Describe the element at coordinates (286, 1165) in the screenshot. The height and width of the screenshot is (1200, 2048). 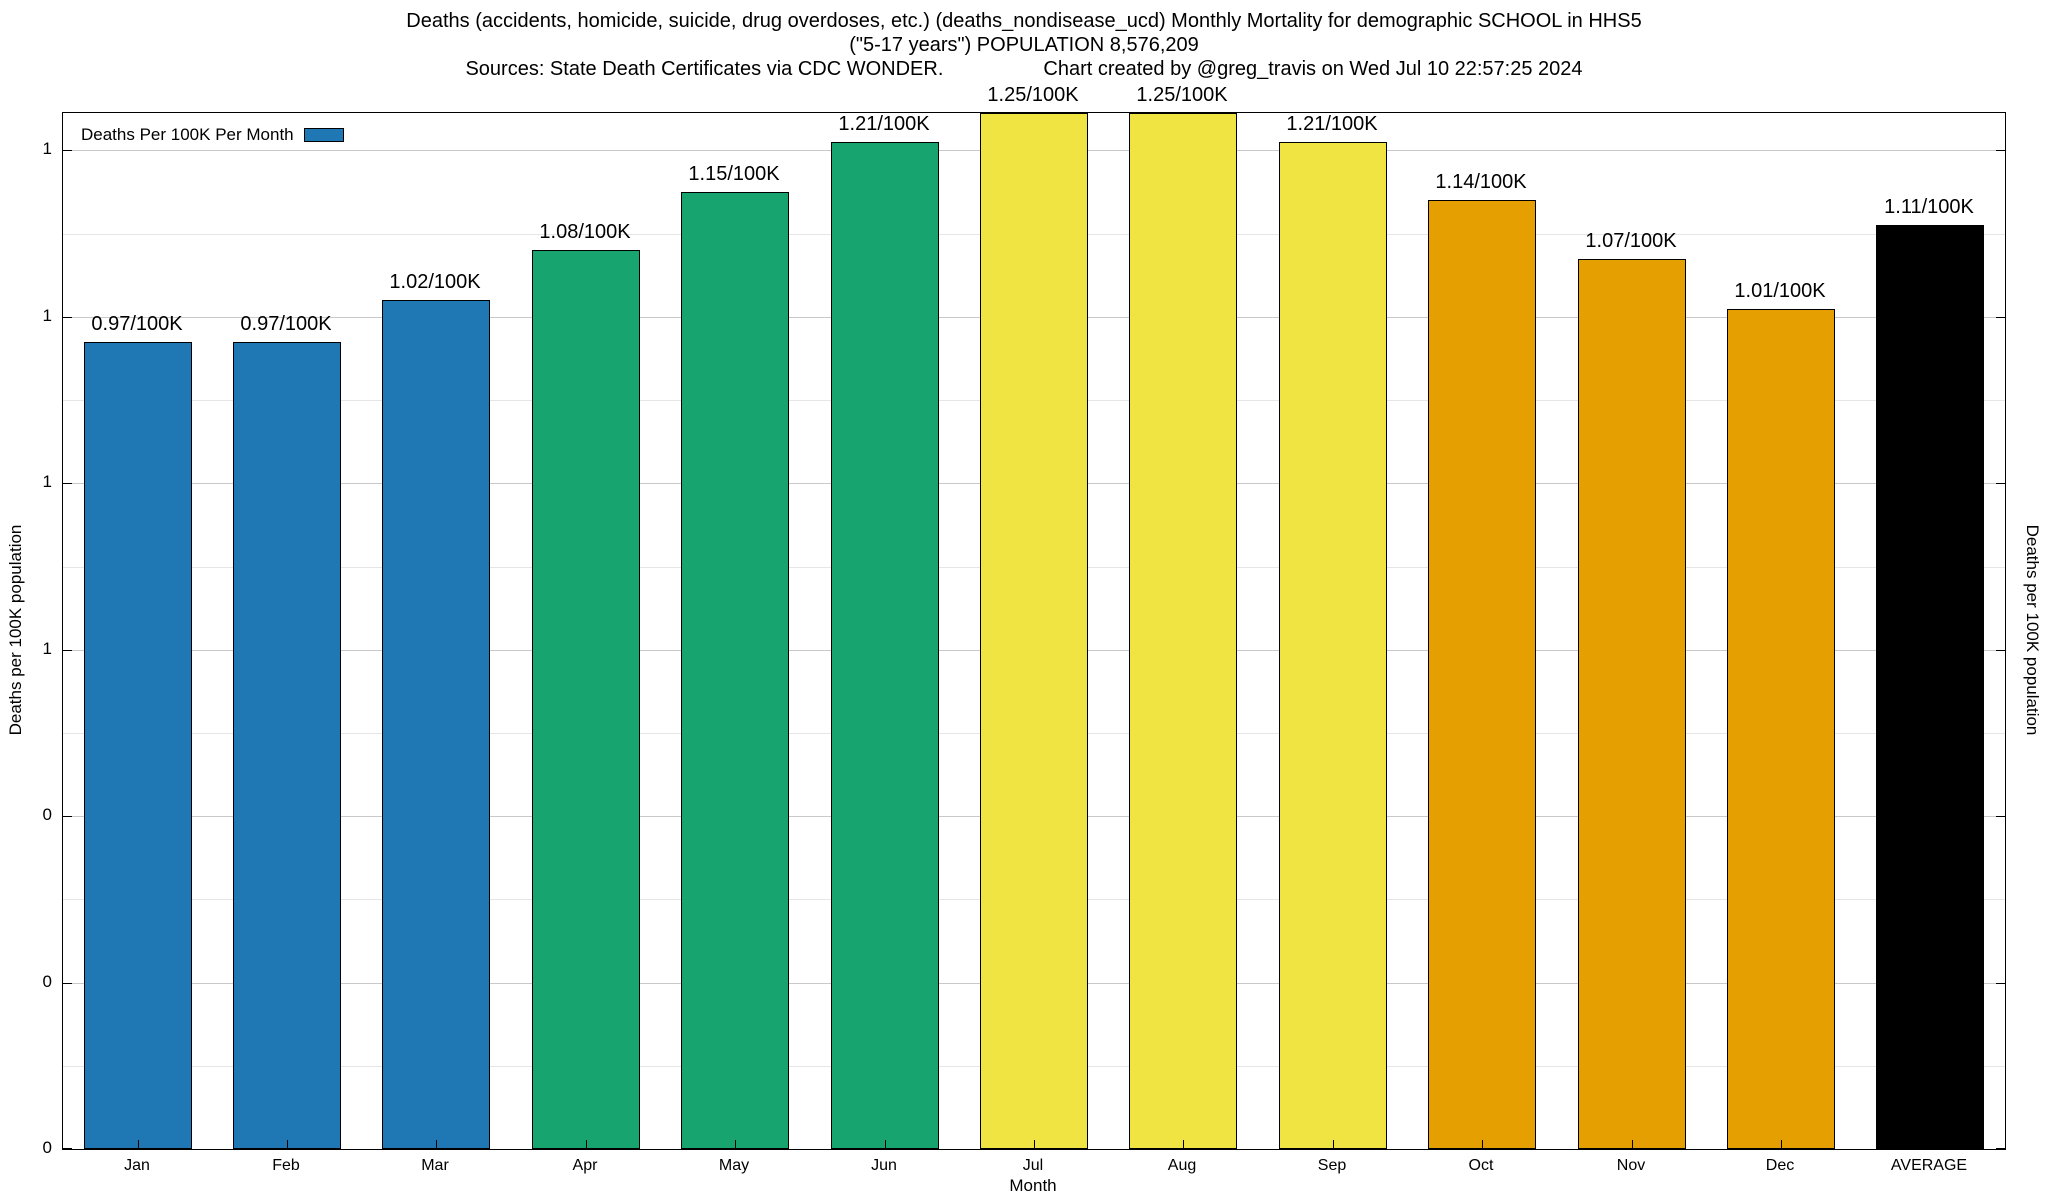
I see `x-tick-label: Feb` at that location.